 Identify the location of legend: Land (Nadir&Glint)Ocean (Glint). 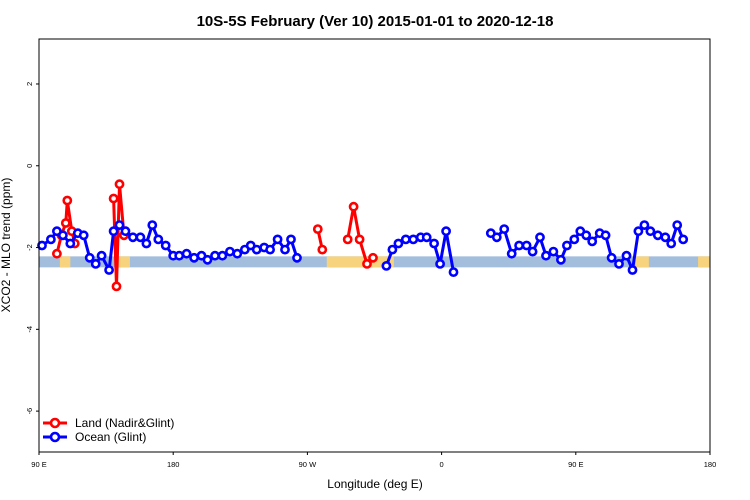
(108, 430).